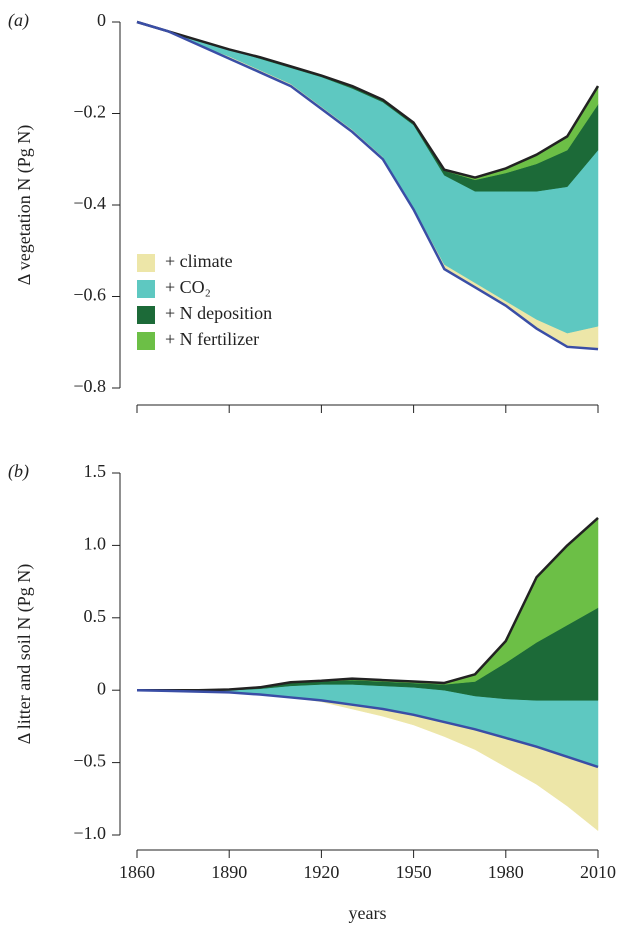 This screenshot has width=625, height=930. Describe the element at coordinates (95, 616) in the screenshot. I see `y-tick-label: 0.5` at that location.